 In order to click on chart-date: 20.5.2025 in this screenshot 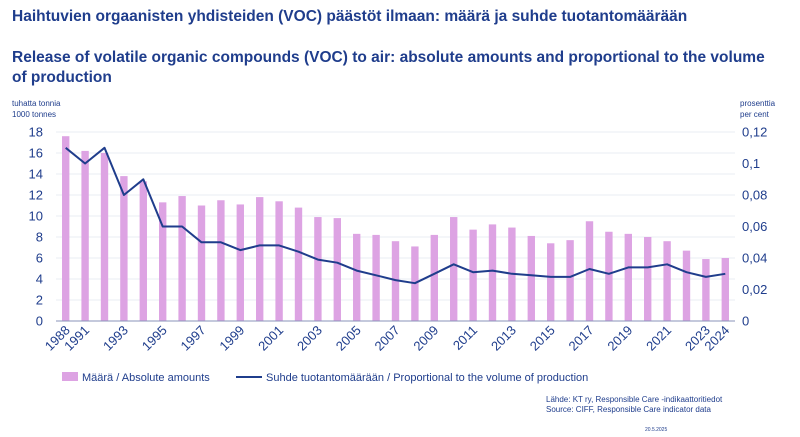, I will do `click(656, 430)`.